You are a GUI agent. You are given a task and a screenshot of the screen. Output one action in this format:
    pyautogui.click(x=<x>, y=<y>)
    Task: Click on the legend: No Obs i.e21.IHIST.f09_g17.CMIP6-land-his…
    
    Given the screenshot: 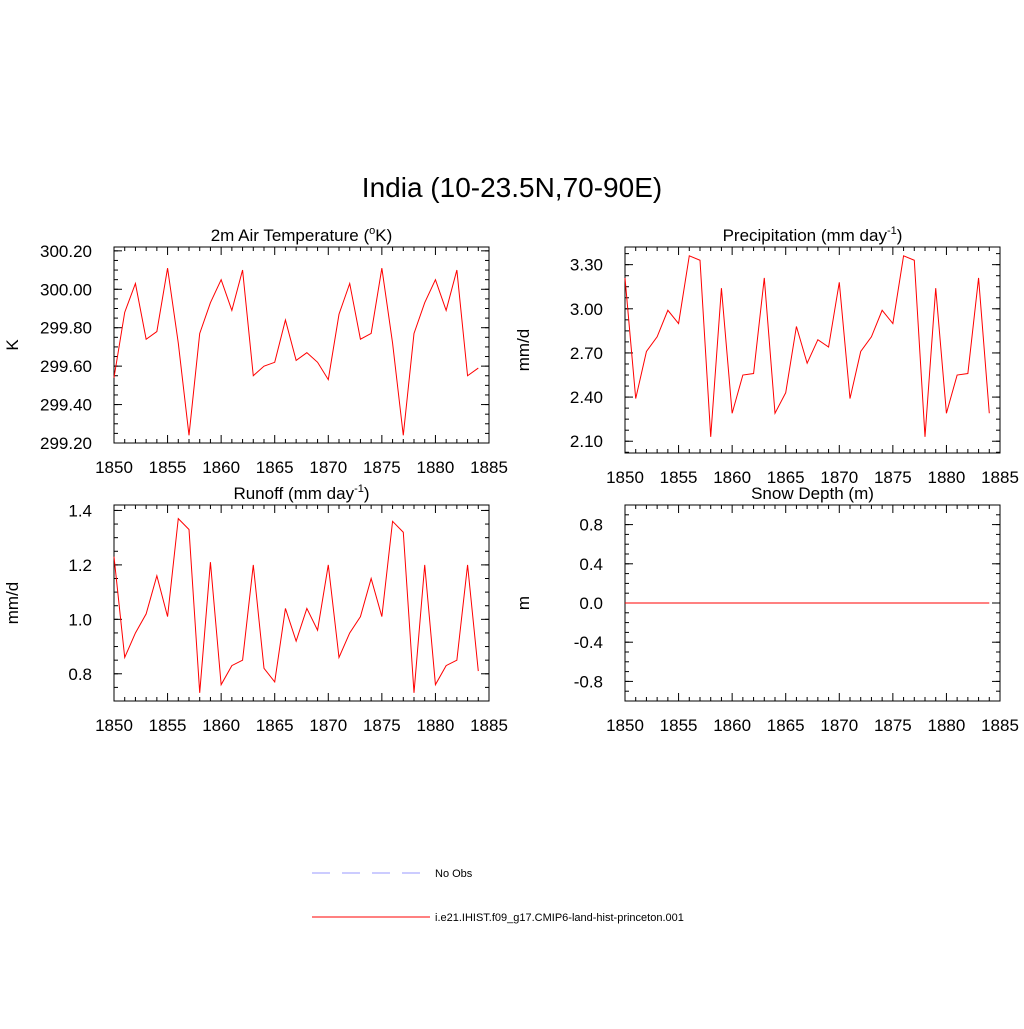 What is the action you would take?
    pyautogui.click(x=498, y=896)
    